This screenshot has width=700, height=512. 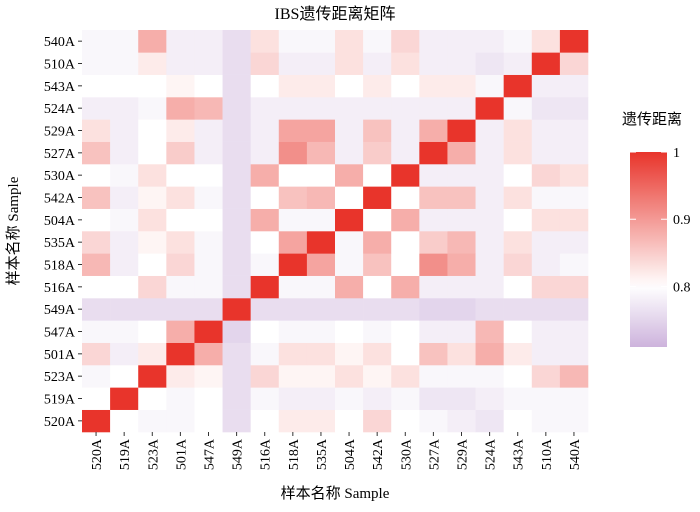 What do you see at coordinates (676, 153) in the screenshot?
I see `colorbar-tick-label: 1` at bounding box center [676, 153].